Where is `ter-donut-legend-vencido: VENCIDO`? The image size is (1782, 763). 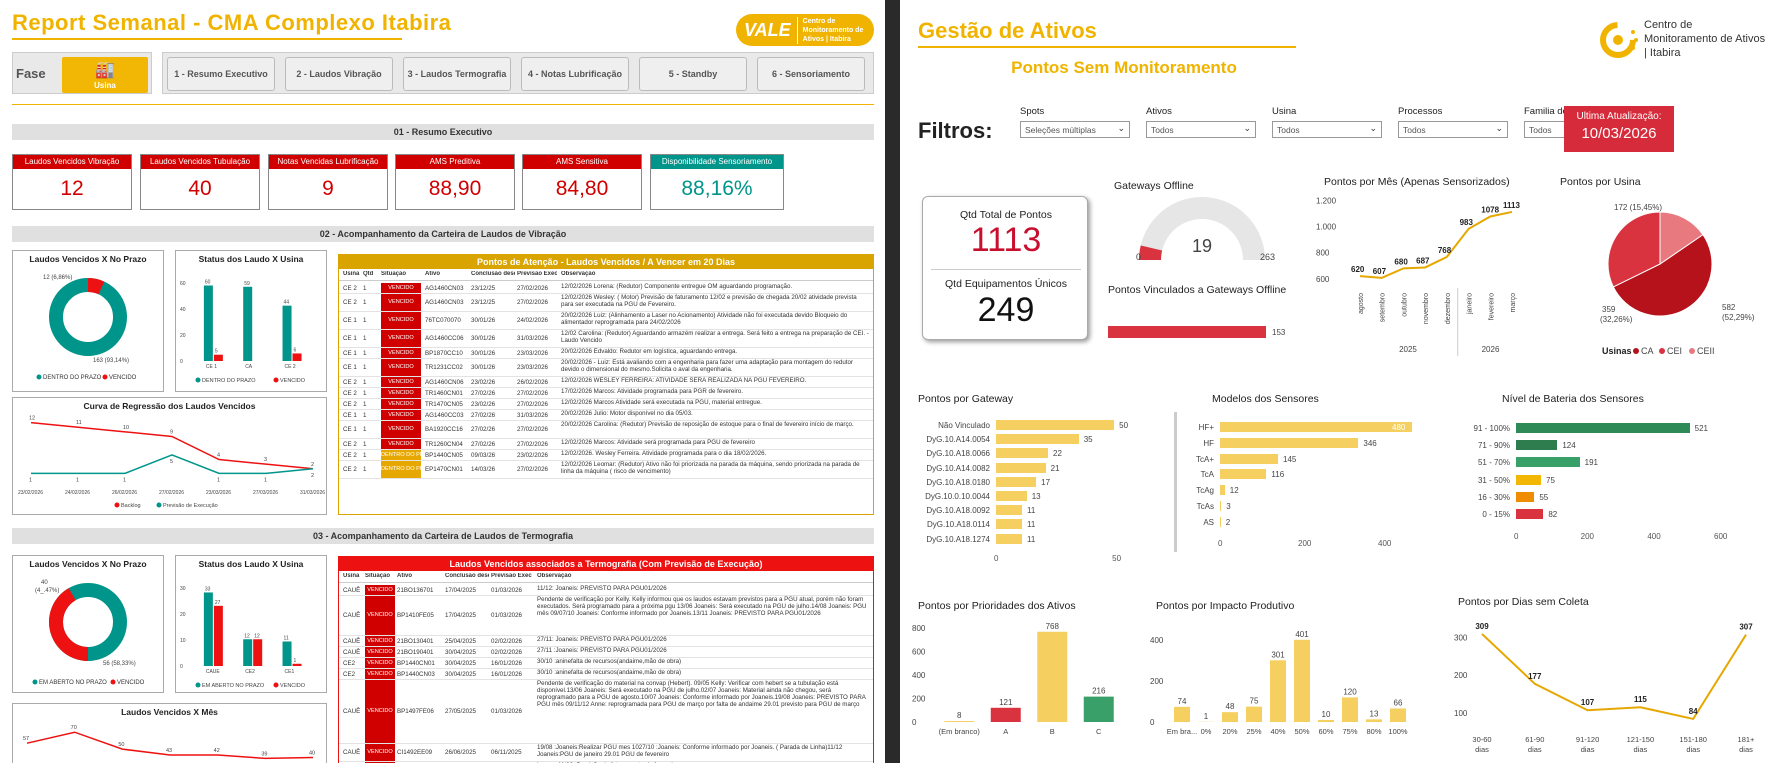
ter-donut-legend-vencido: VENCIDO is located at coordinates (131, 683).